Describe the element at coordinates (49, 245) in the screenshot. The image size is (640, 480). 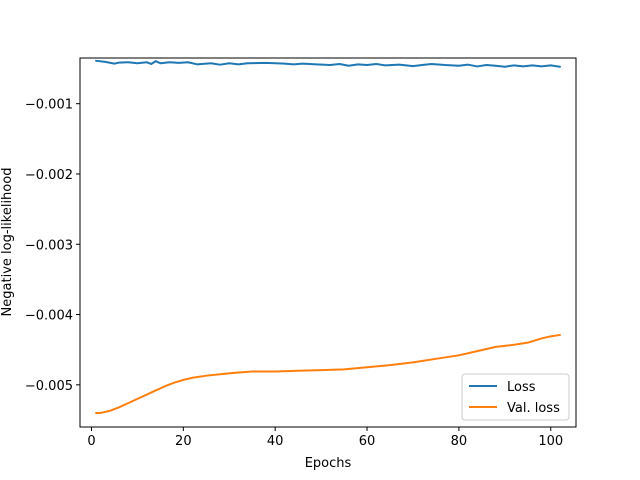
I see `y-tick-label: −0.003` at that location.